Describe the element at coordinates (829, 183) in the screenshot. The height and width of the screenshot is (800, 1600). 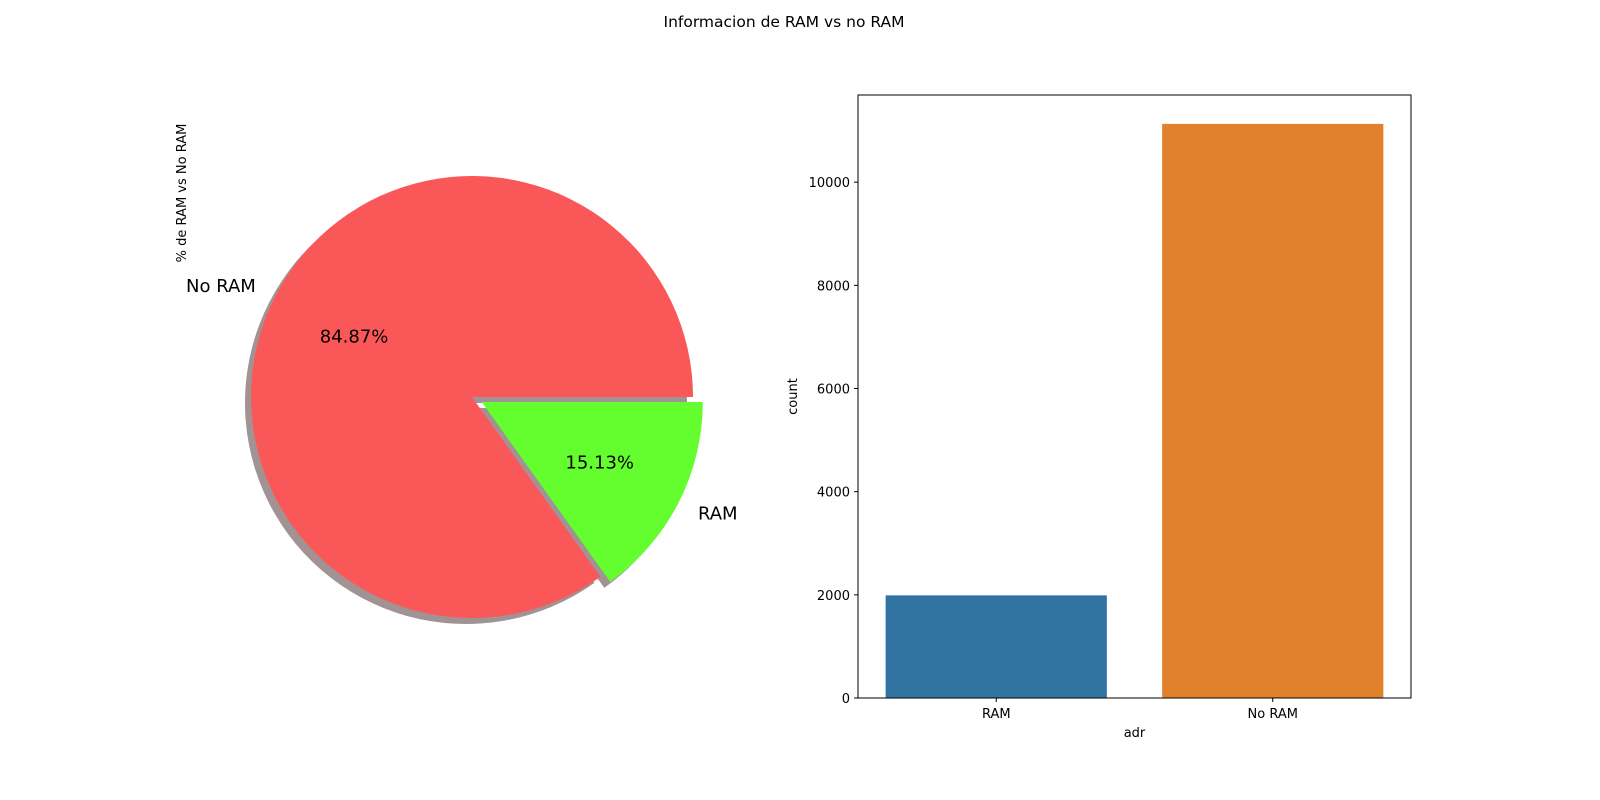
I see `y-tick-label-10000: 10000` at that location.